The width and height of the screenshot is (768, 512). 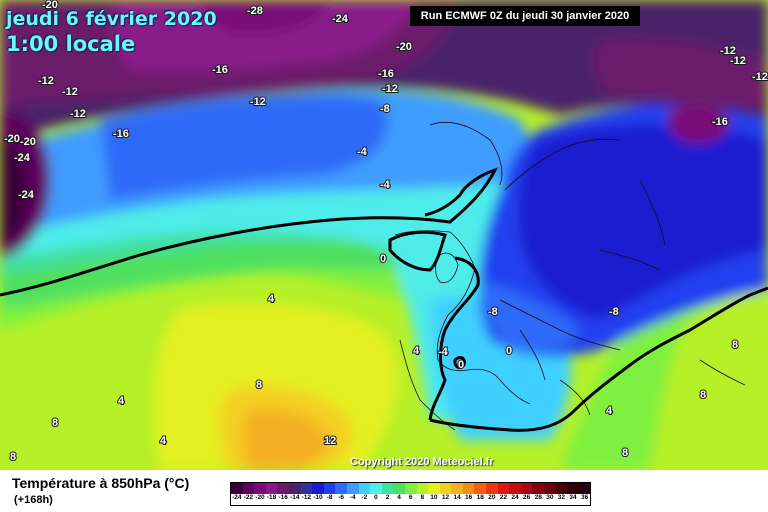 I want to click on lead-time: (+168h), so click(x=33, y=500).